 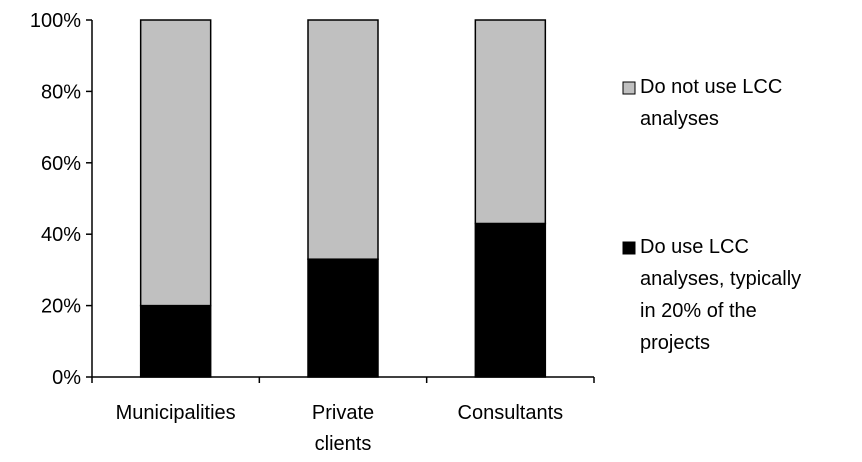 What do you see at coordinates (176, 413) in the screenshot?
I see `x-tick-label: Municipalities` at bounding box center [176, 413].